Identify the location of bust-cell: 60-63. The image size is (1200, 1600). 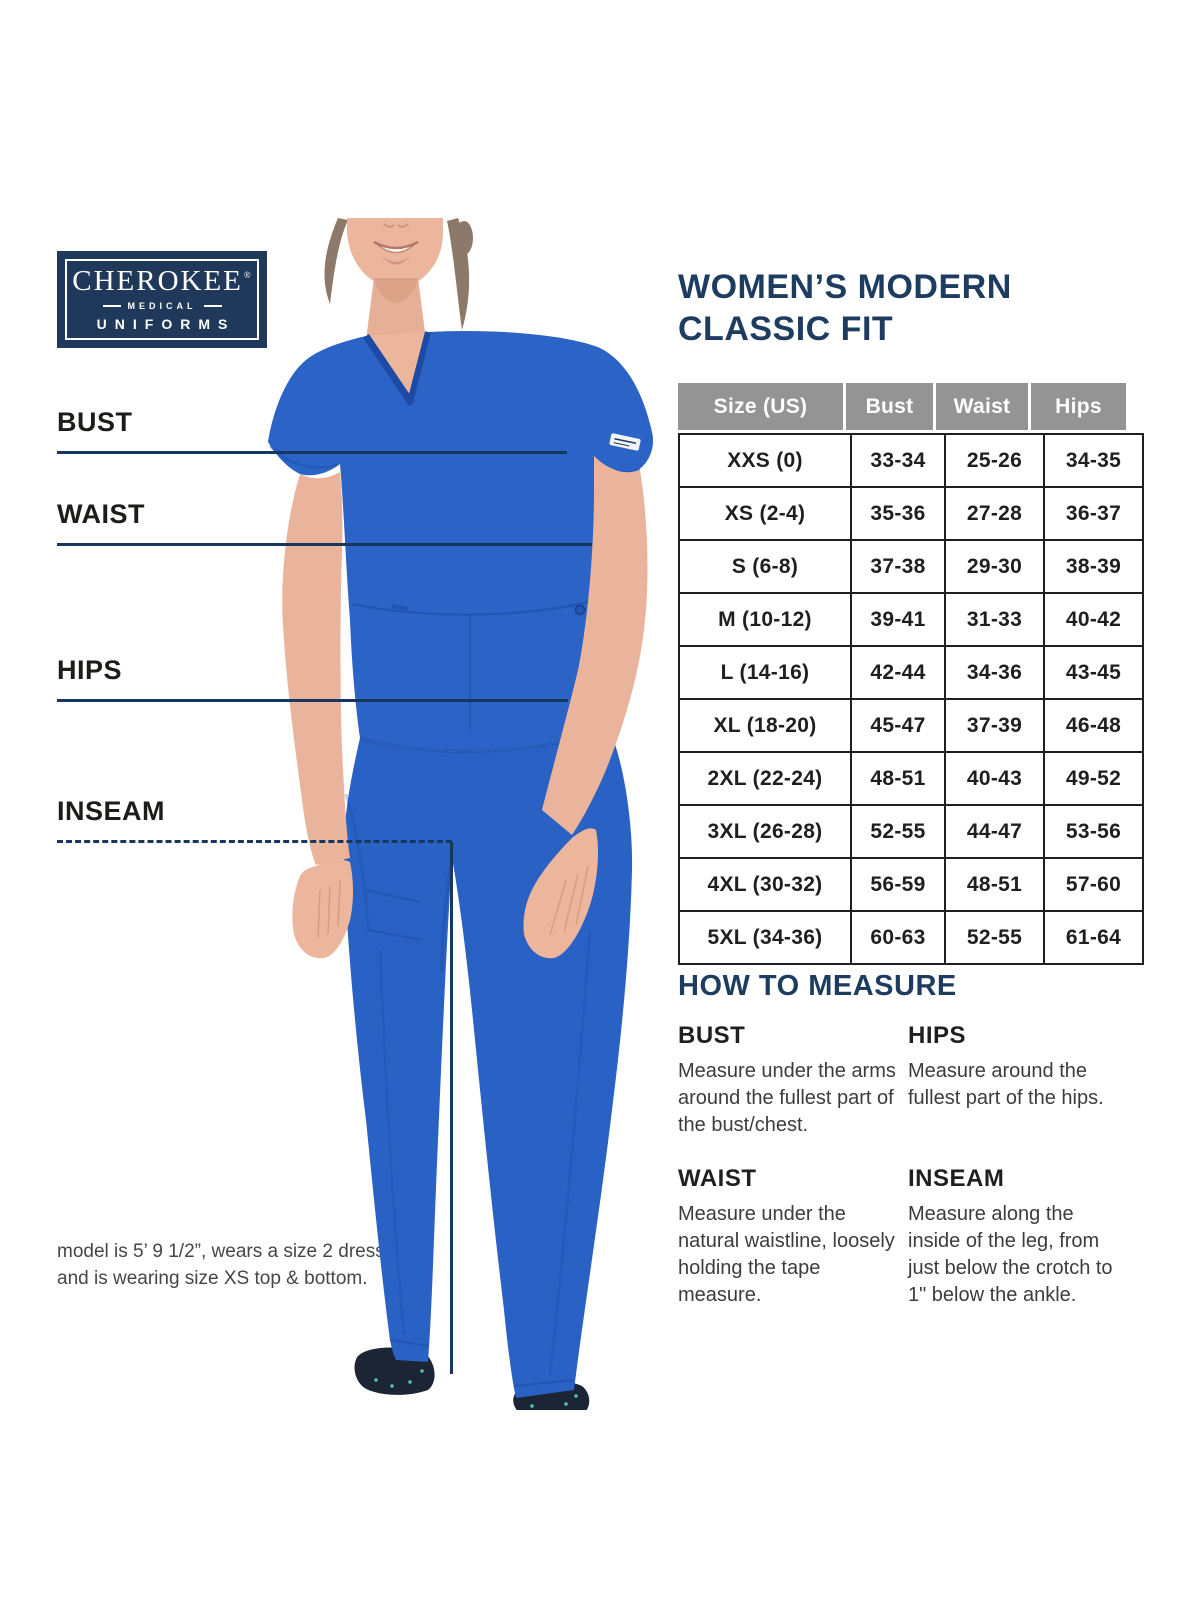
(898, 937).